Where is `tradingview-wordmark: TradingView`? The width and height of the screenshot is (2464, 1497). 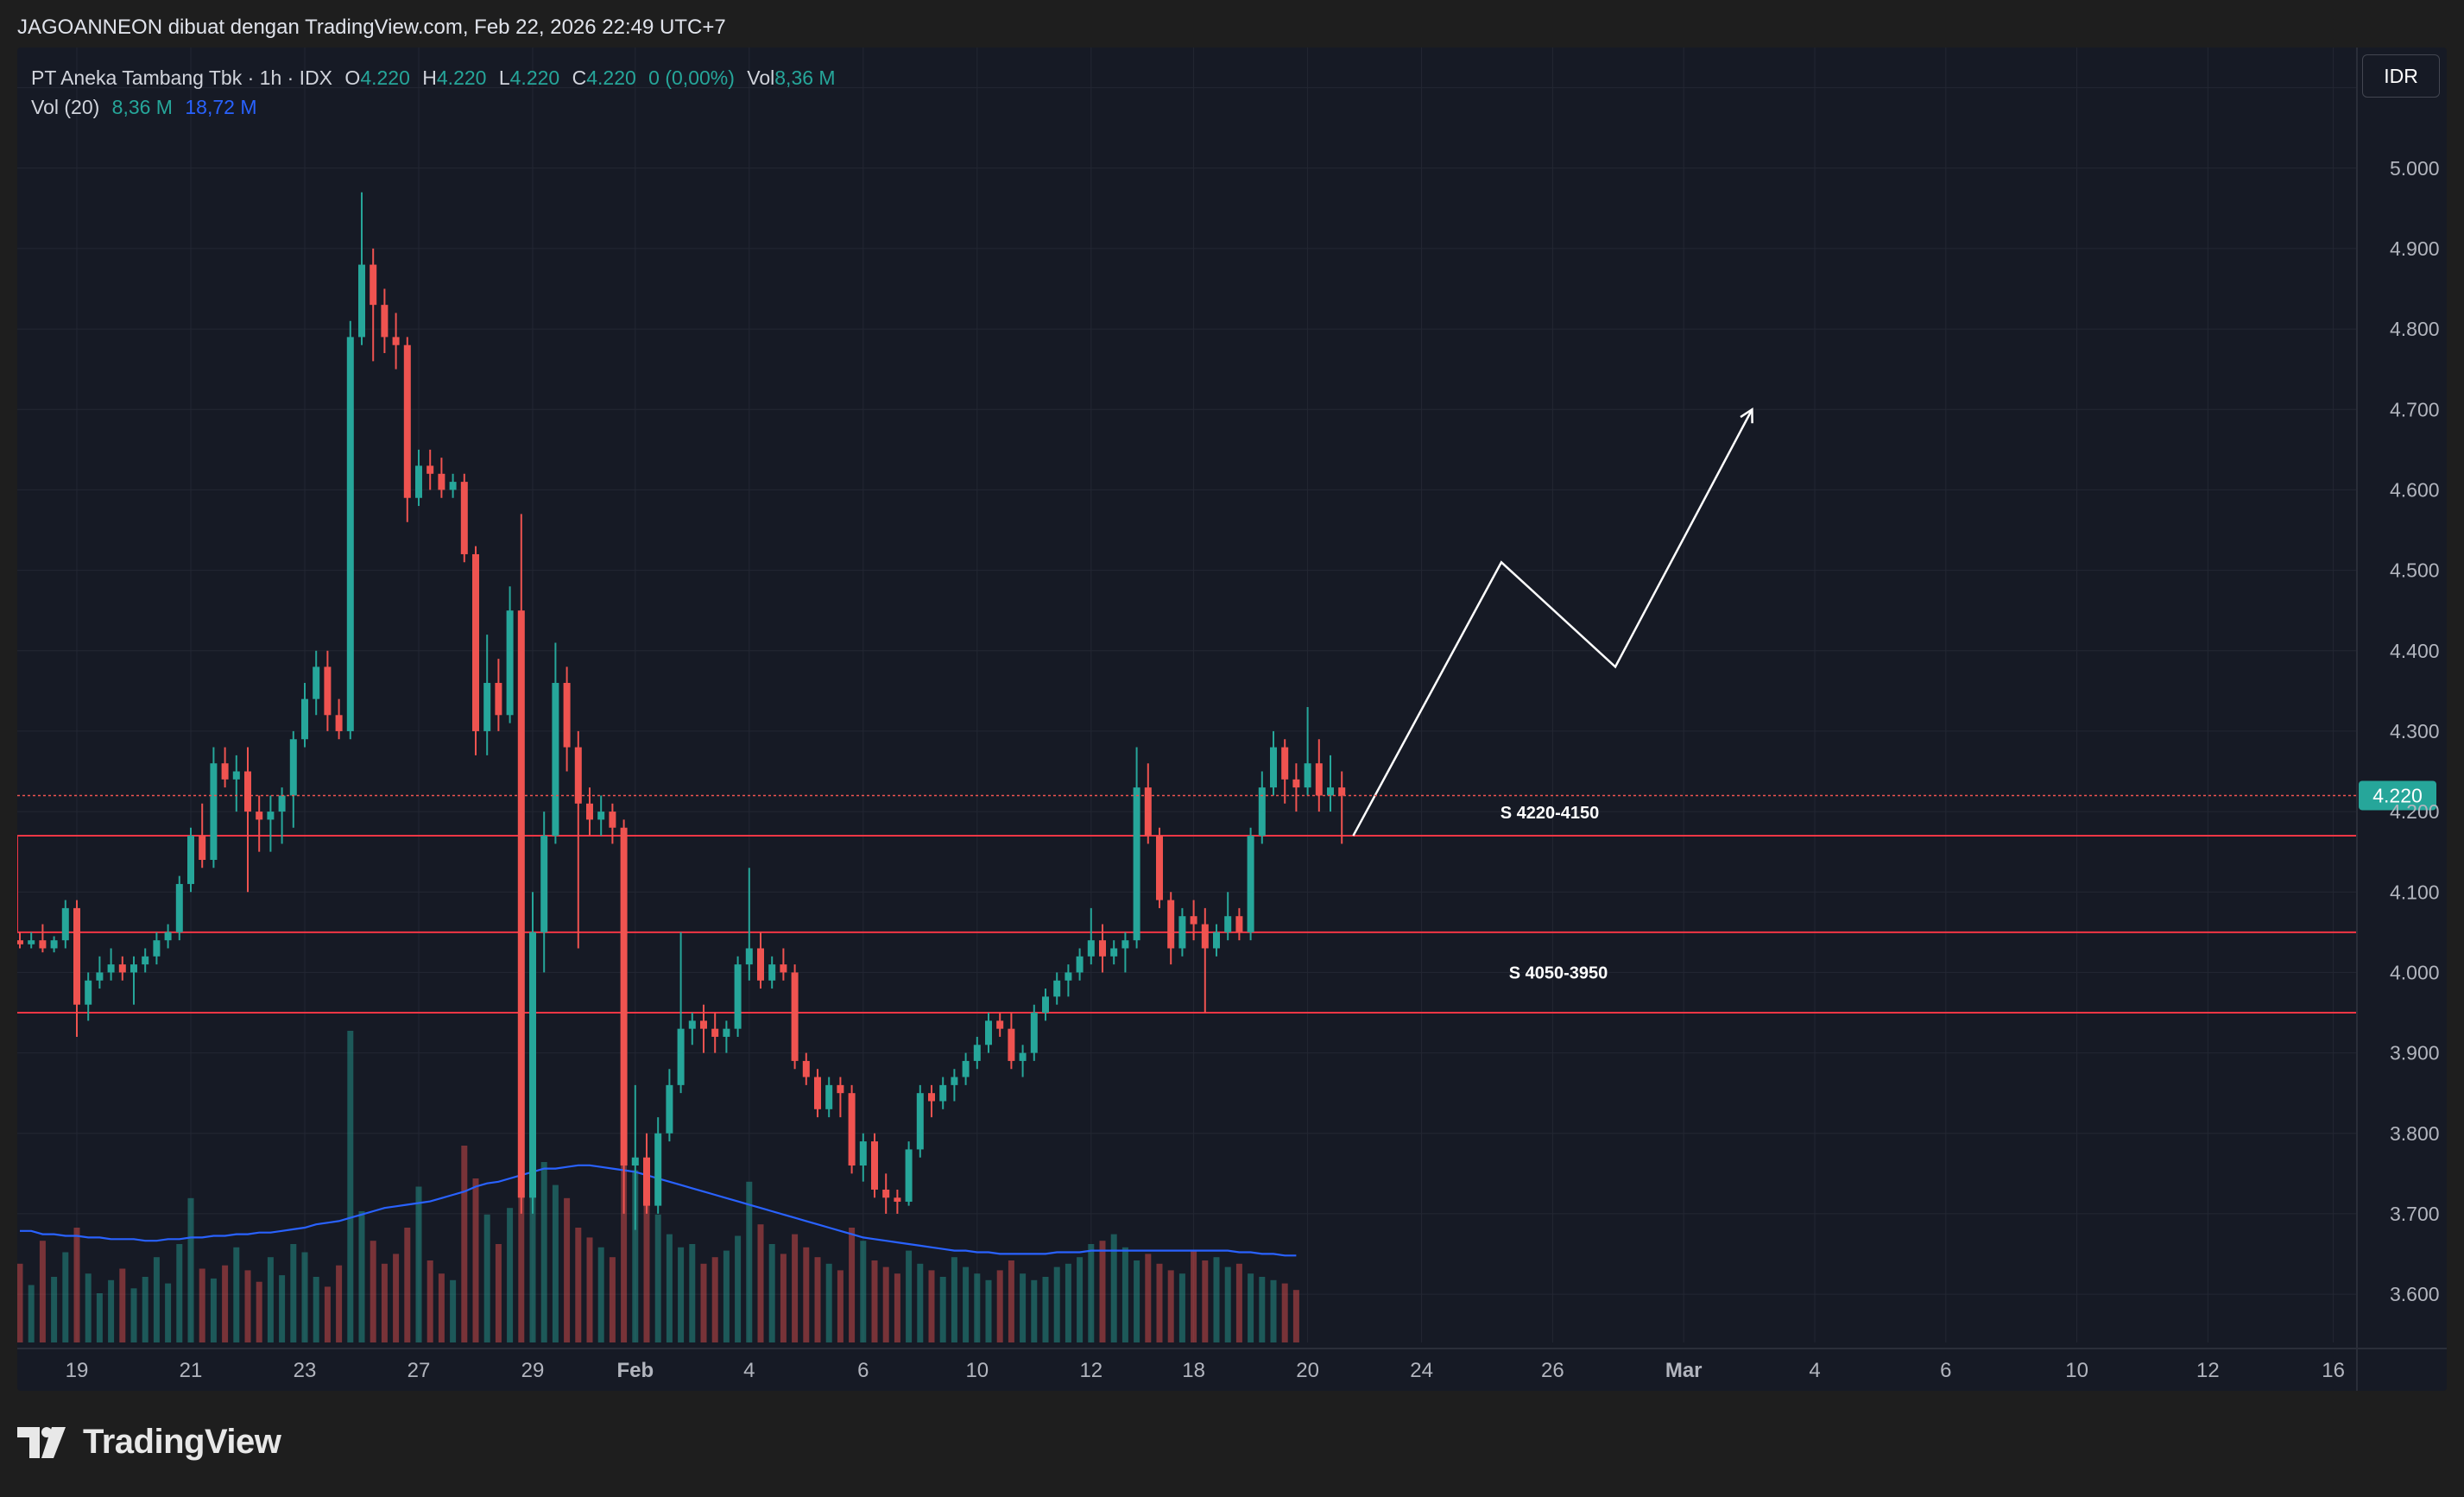 tradingview-wordmark: TradingView is located at coordinates (182, 1442).